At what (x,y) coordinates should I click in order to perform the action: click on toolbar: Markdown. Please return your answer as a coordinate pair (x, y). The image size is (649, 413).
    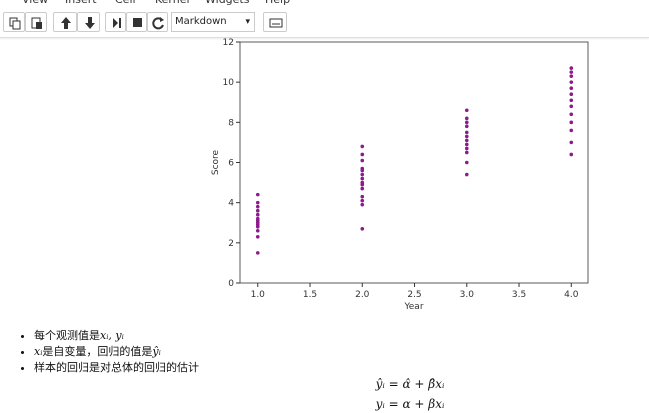
    Looking at the image, I should click on (324, 19).